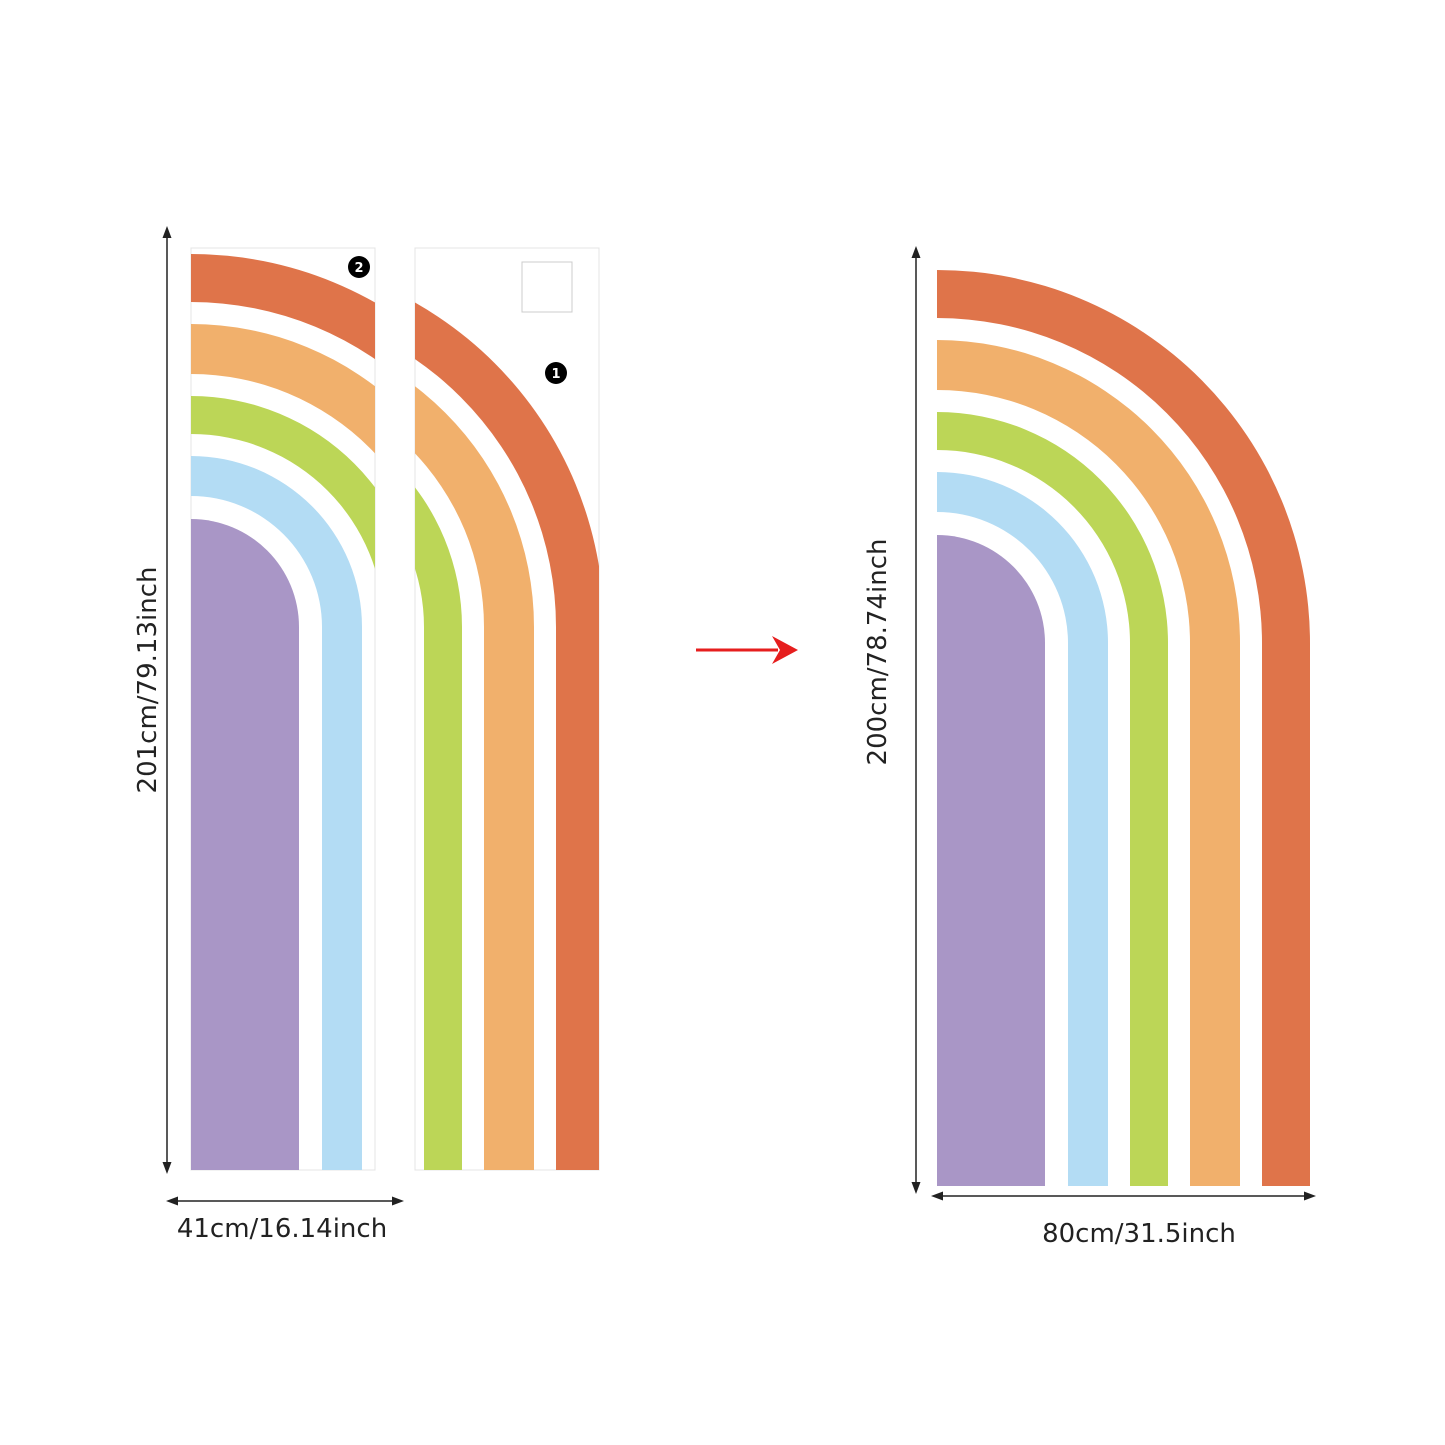  I want to click on width-label: 41cm/16.14inch, so click(282, 1229).